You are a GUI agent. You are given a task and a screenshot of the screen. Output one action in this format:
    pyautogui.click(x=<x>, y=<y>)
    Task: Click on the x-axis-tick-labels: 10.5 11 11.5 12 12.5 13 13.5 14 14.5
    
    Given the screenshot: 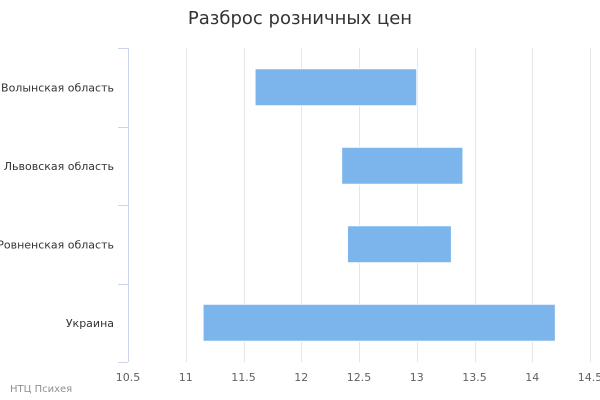 What is the action you would take?
    pyautogui.click(x=358, y=377)
    